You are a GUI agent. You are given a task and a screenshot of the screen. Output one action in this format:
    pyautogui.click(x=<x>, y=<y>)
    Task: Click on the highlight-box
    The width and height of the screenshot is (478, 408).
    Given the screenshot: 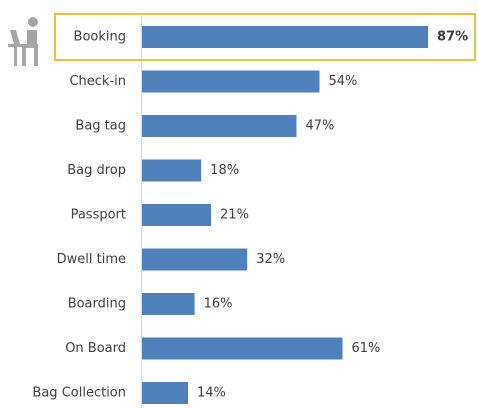 What is the action you would take?
    pyautogui.click(x=265, y=37)
    